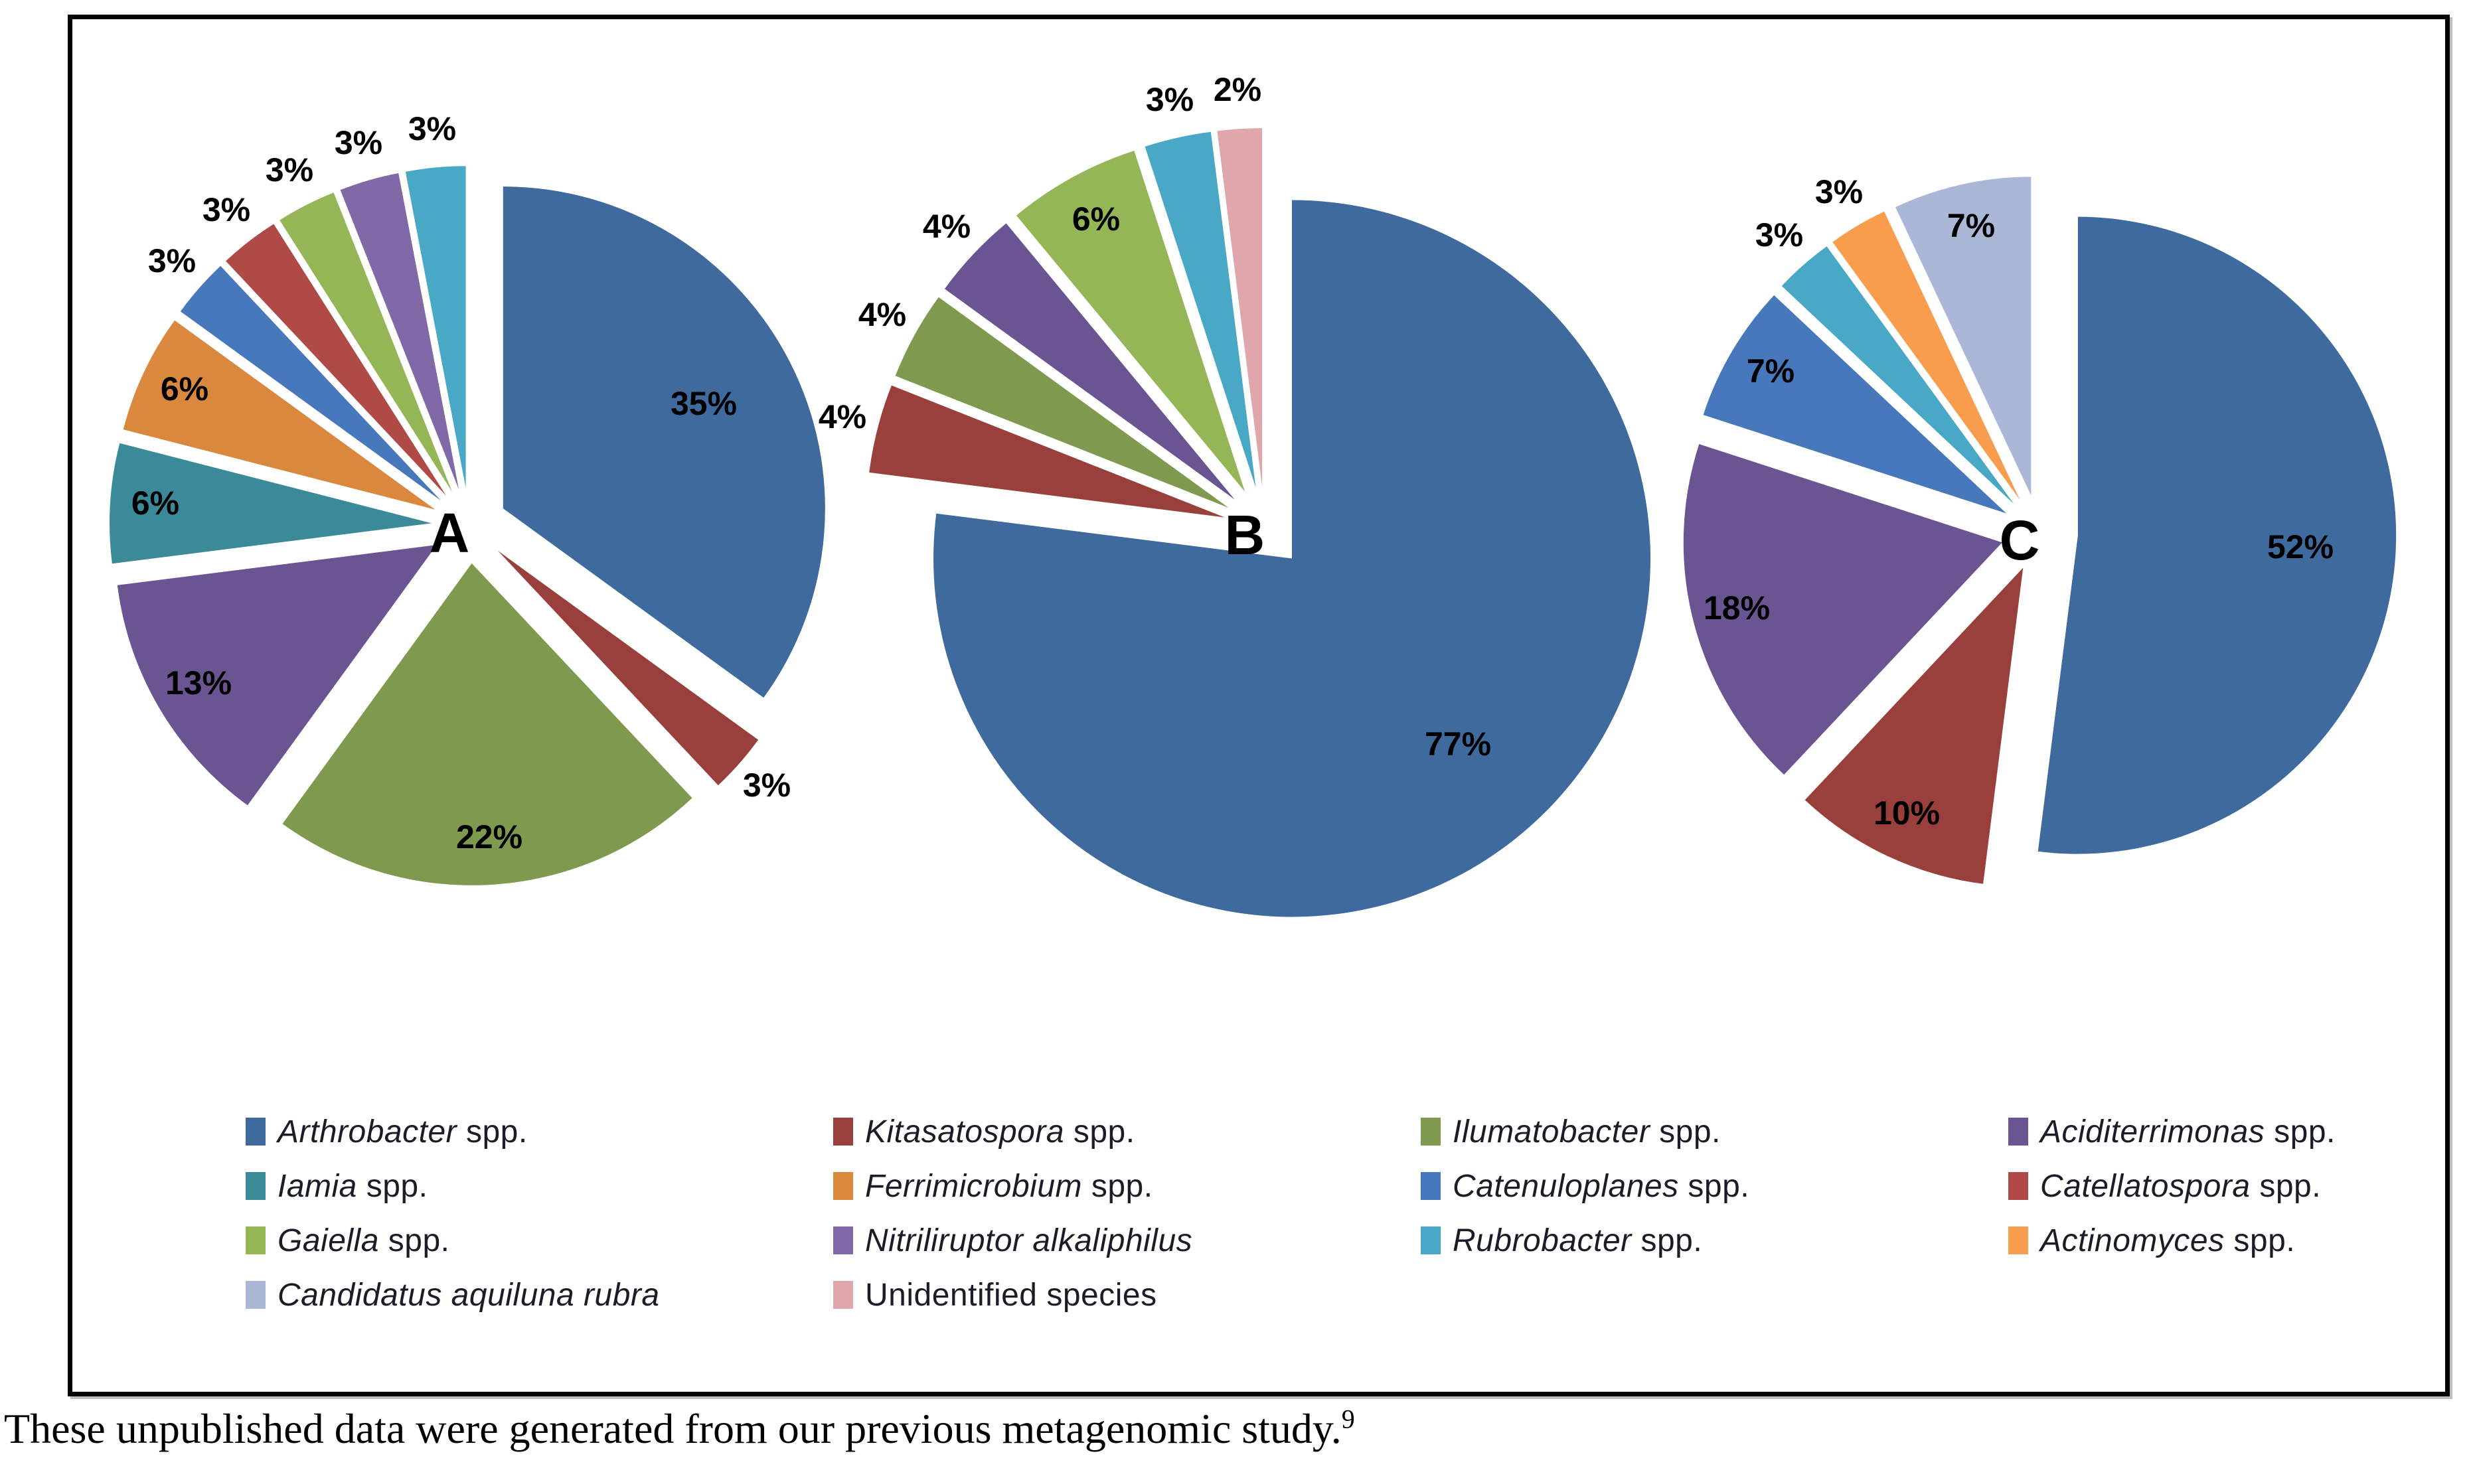  Describe the element at coordinates (489, 836) in the screenshot. I see `pie-a-value-ilumatobacter: 22%` at that location.